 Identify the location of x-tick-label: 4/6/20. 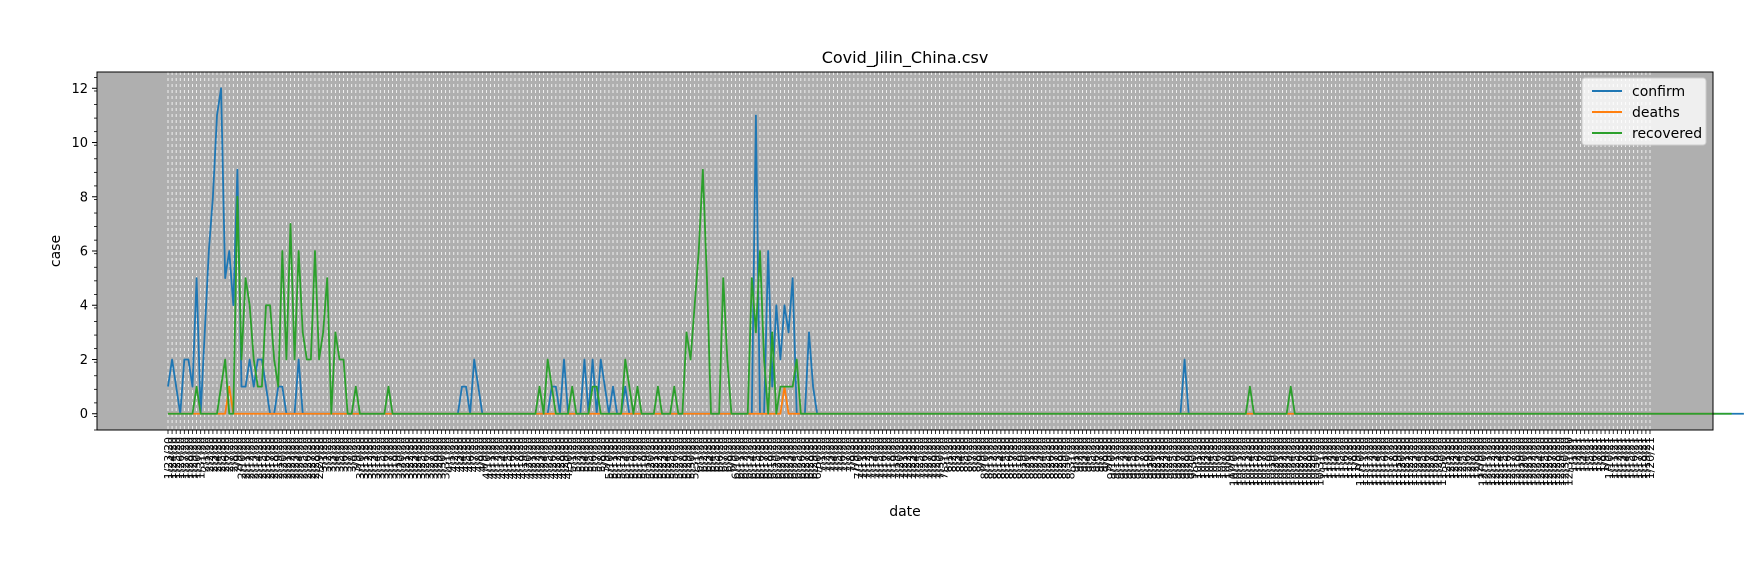
(470, 454).